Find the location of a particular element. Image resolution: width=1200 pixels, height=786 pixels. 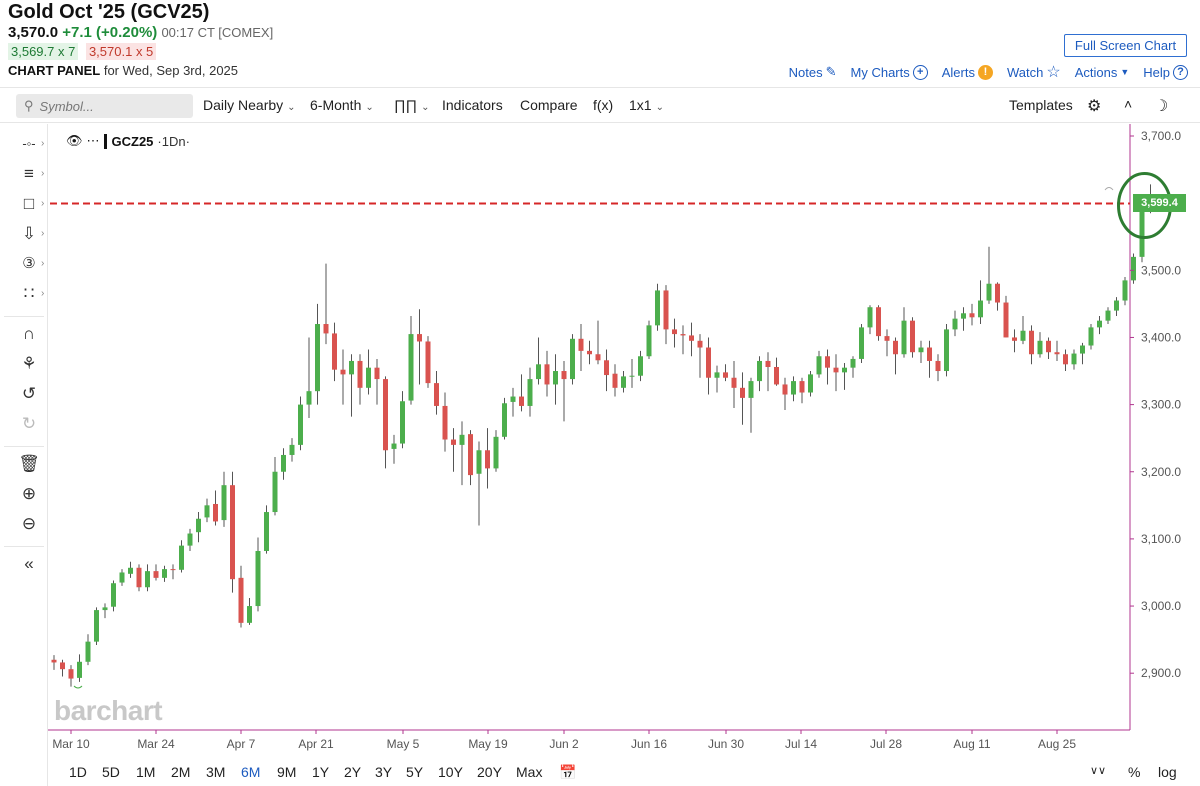

settings-gear-icon: ⚙ is located at coordinates (1094, 106).